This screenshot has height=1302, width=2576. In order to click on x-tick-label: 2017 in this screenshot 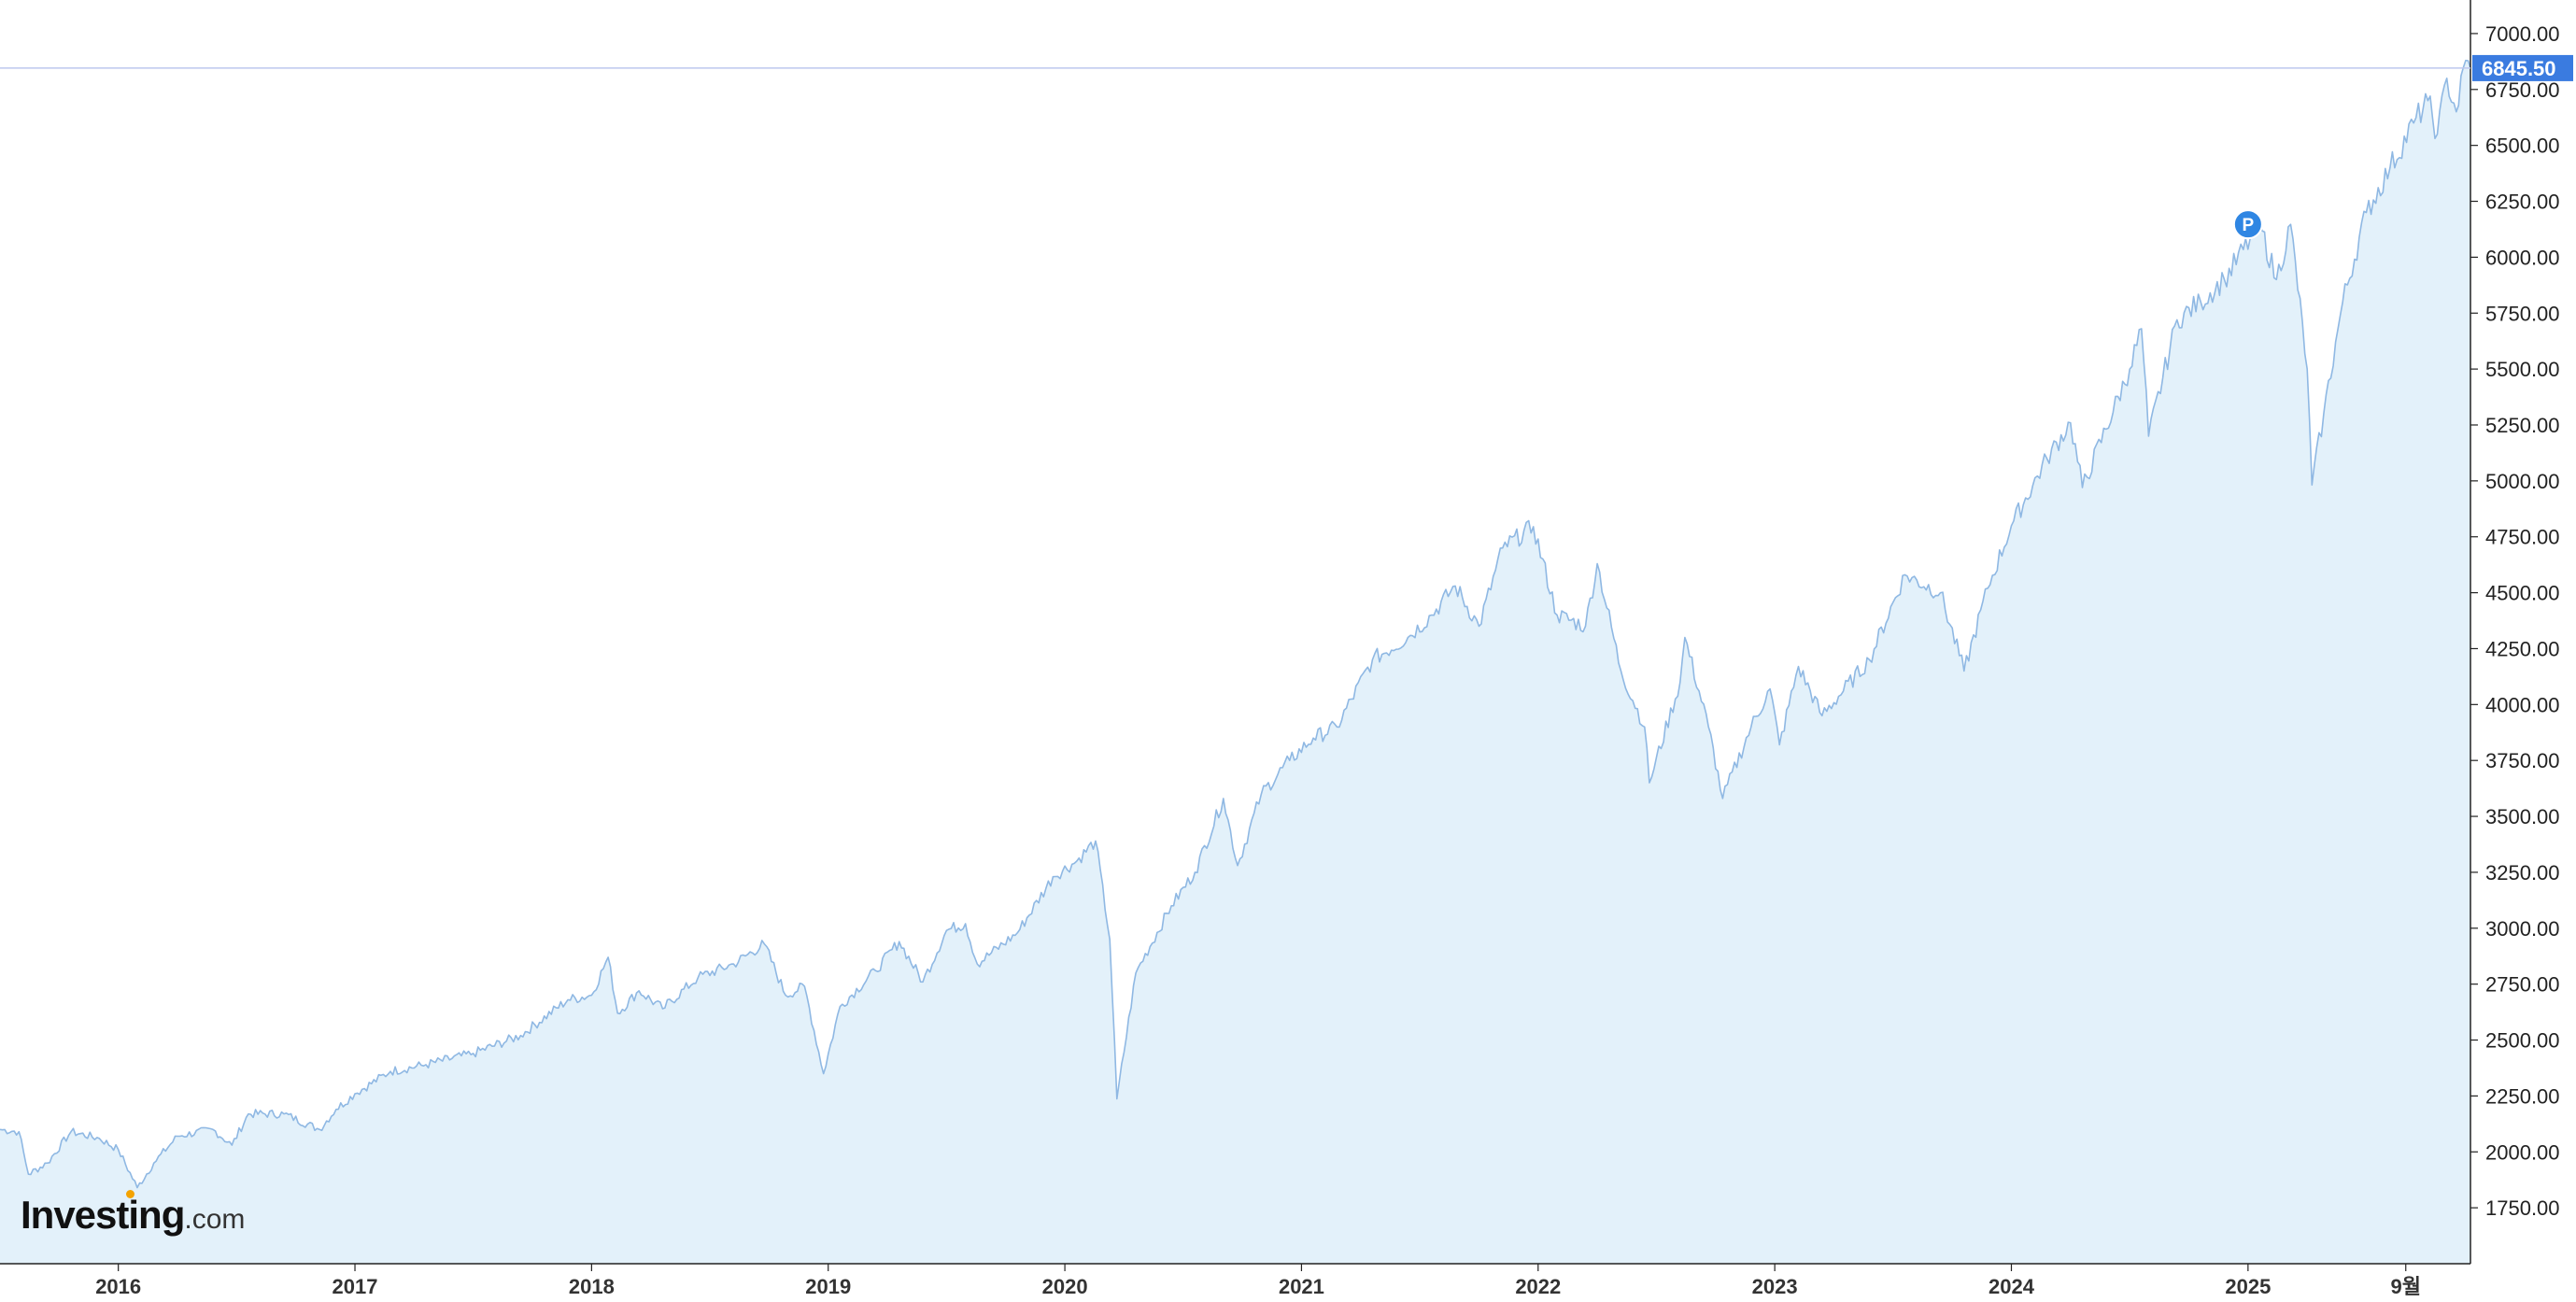, I will do `click(355, 1286)`.